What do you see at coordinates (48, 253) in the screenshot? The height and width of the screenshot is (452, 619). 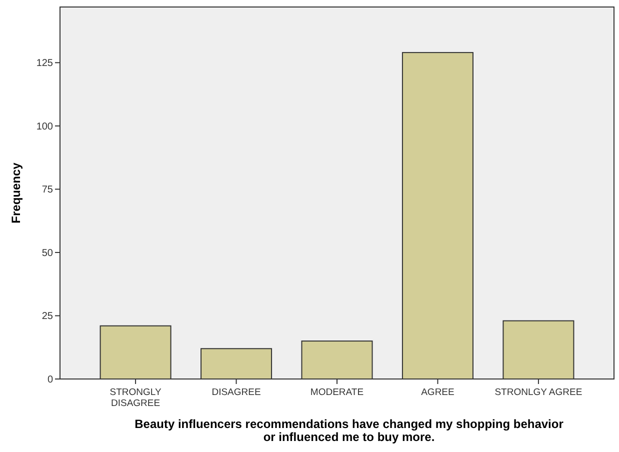 I see `y-tick-label: 50` at bounding box center [48, 253].